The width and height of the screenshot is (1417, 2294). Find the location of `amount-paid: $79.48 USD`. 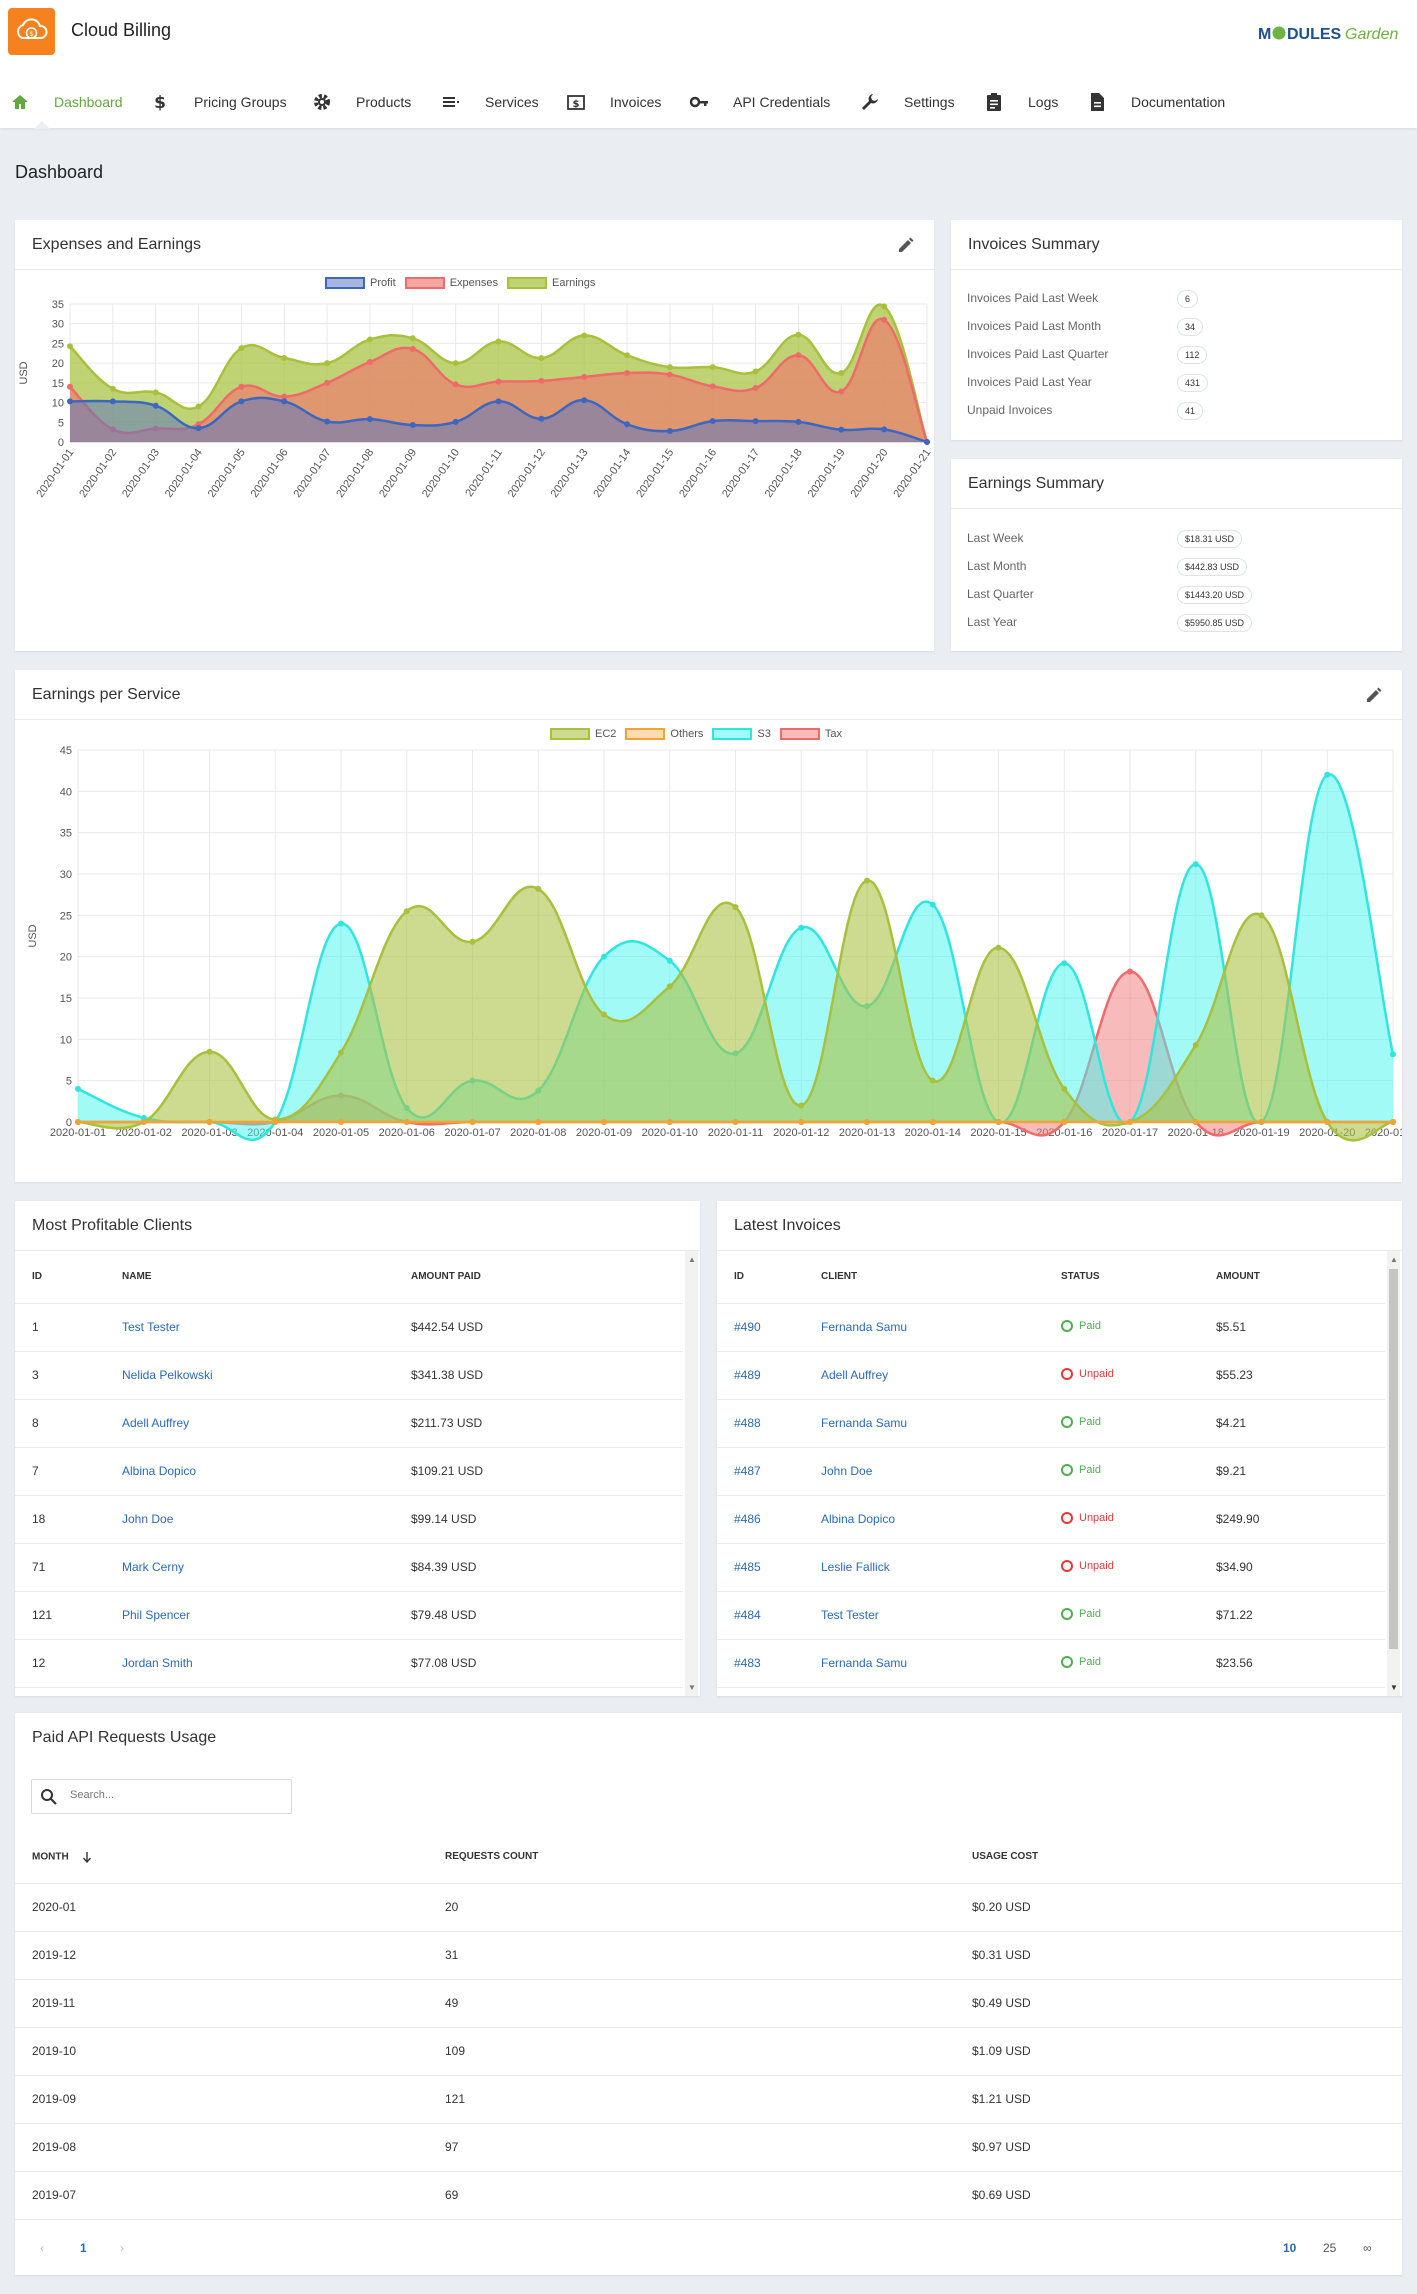

amount-paid: $79.48 USD is located at coordinates (547, 1615).